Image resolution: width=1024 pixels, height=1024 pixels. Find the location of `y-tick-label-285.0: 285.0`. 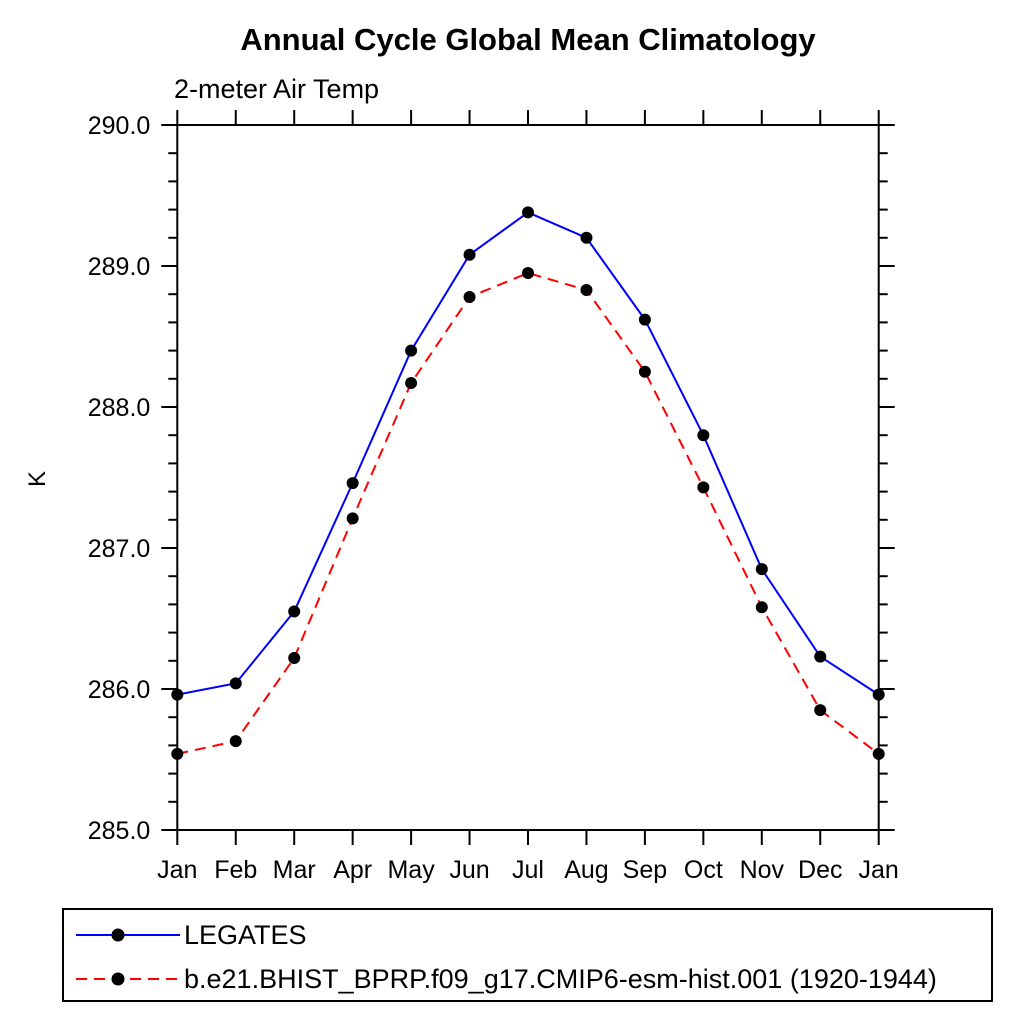

y-tick-label-285.0: 285.0 is located at coordinates (119, 831).